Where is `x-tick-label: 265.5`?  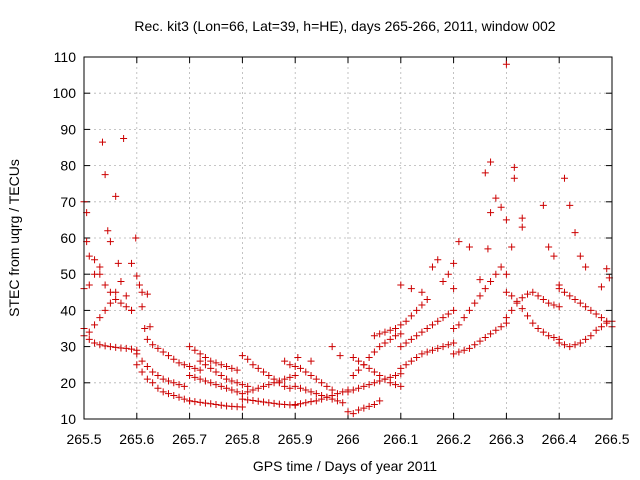
x-tick-label: 265.5 is located at coordinates (83, 439).